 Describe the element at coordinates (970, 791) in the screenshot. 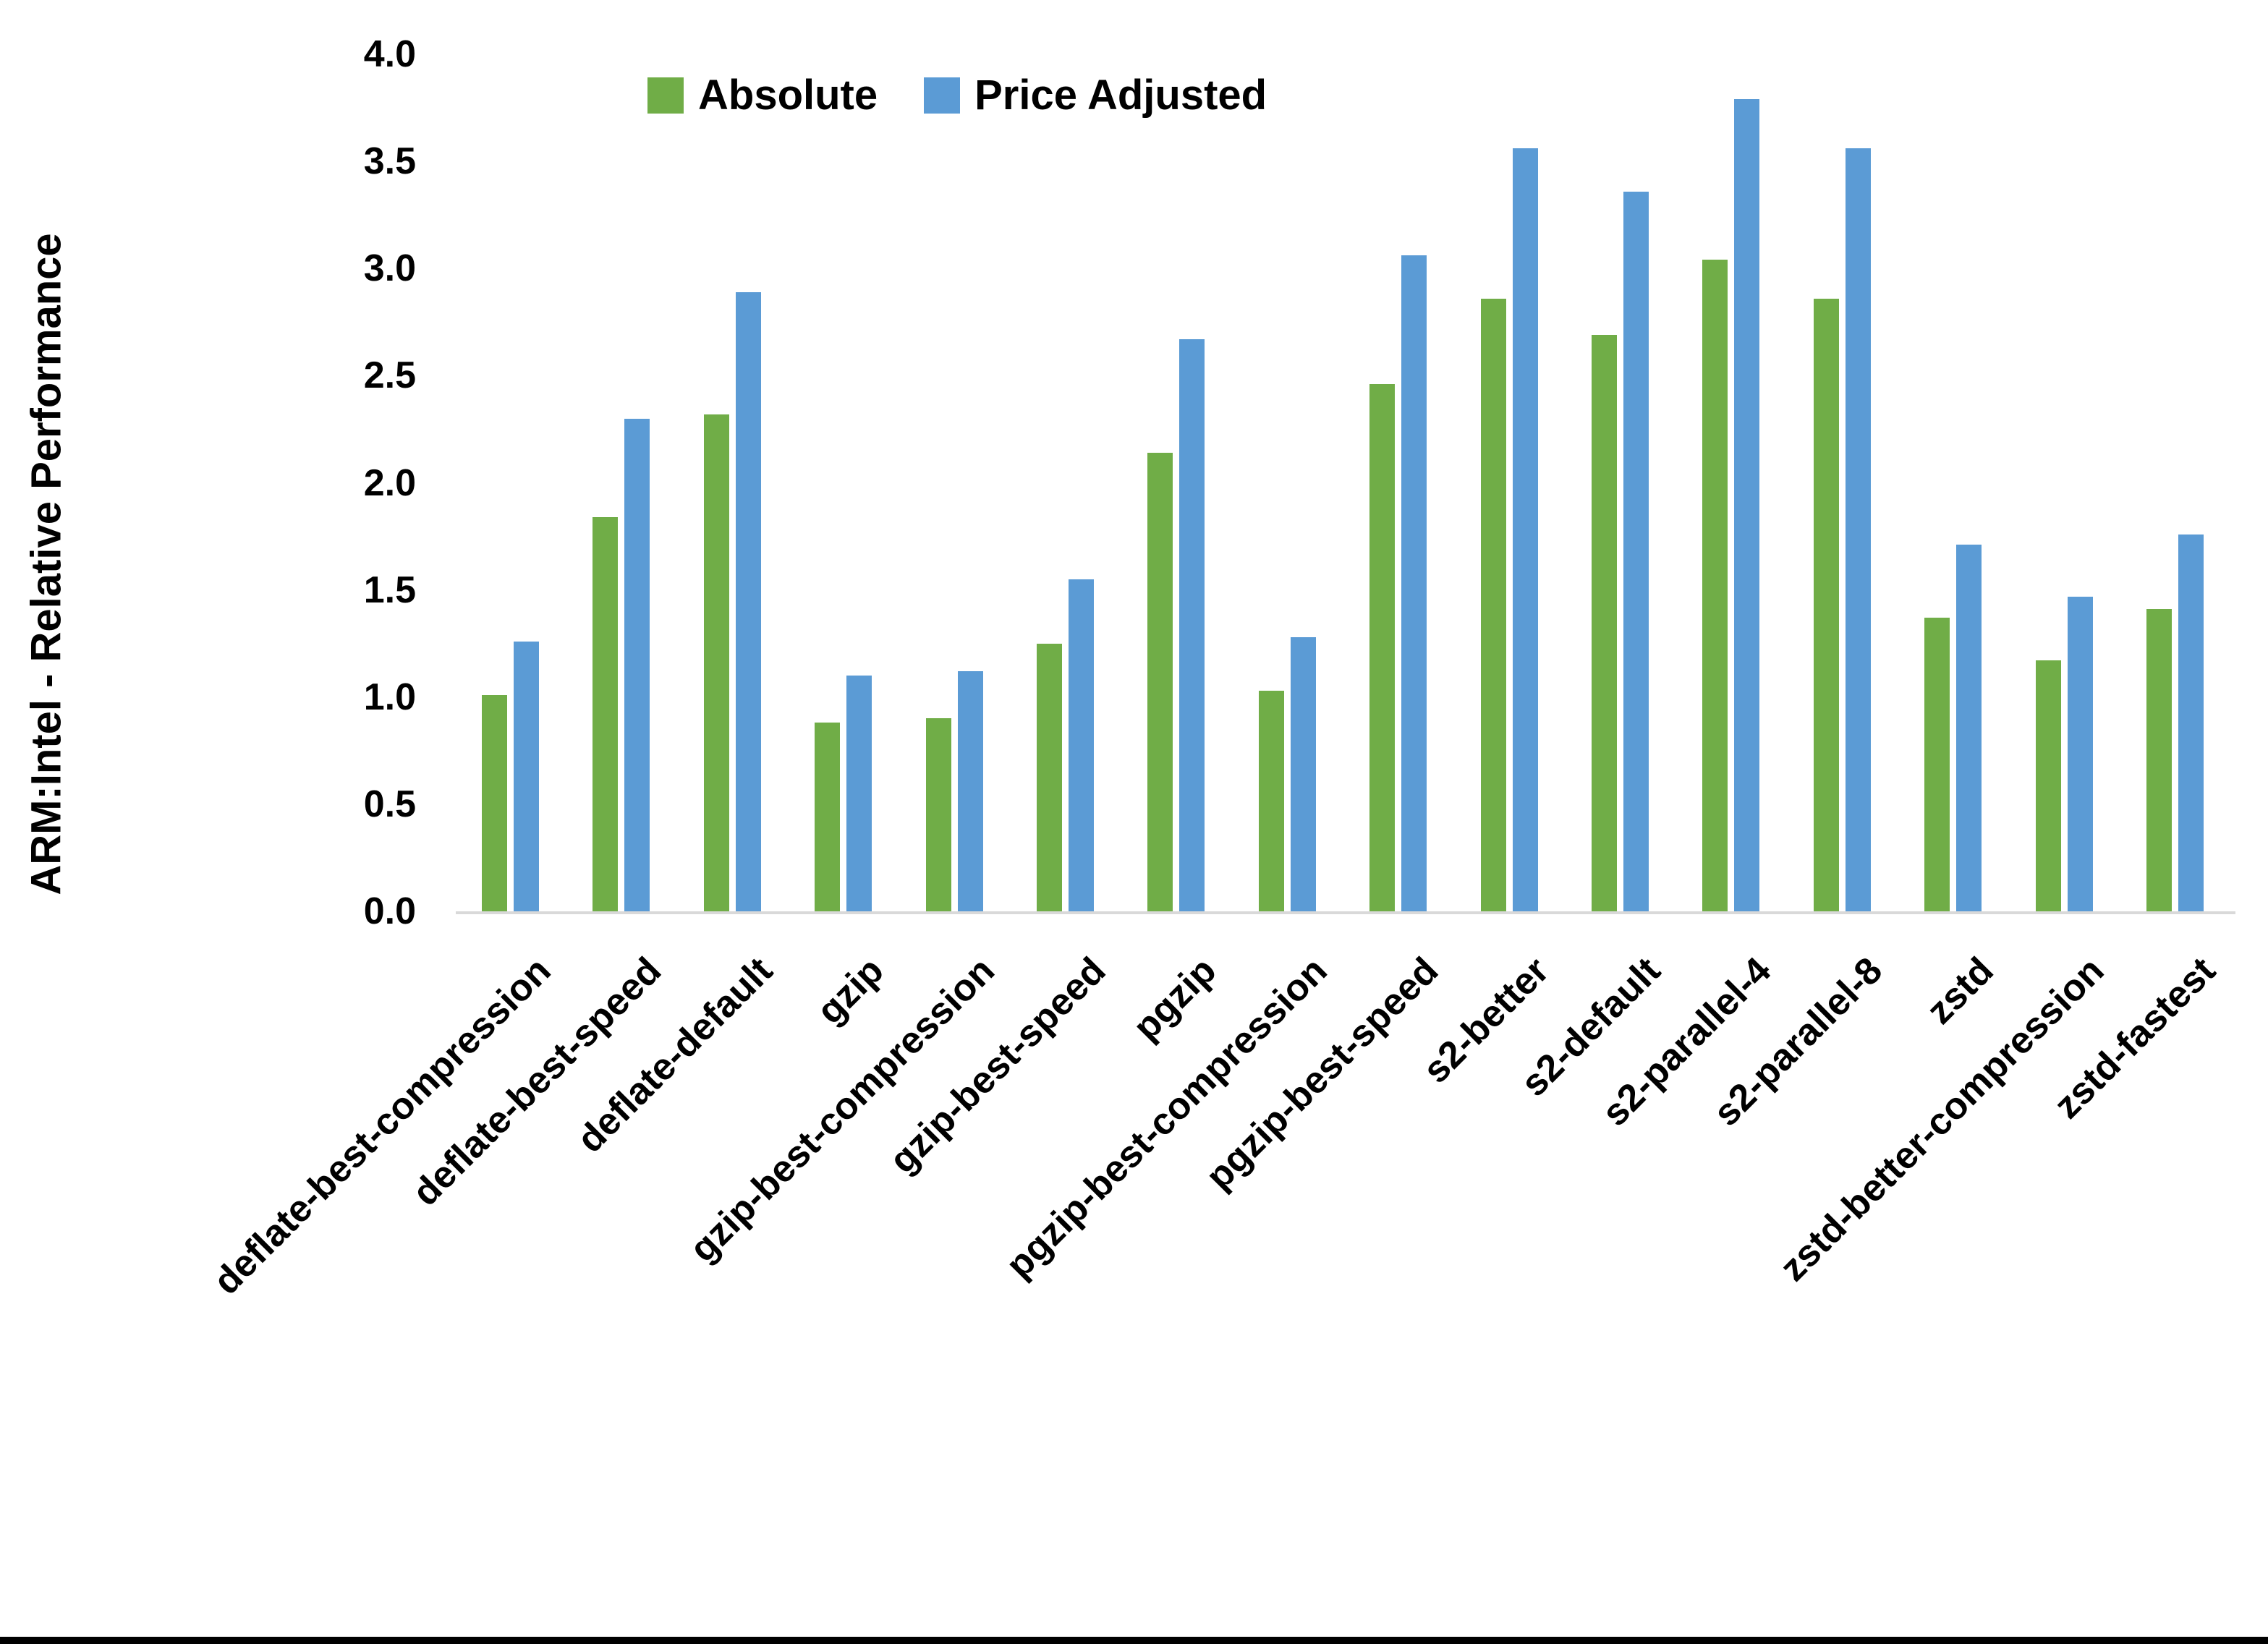

I see `bar-price-adjusted-gzip-best-compression` at that location.